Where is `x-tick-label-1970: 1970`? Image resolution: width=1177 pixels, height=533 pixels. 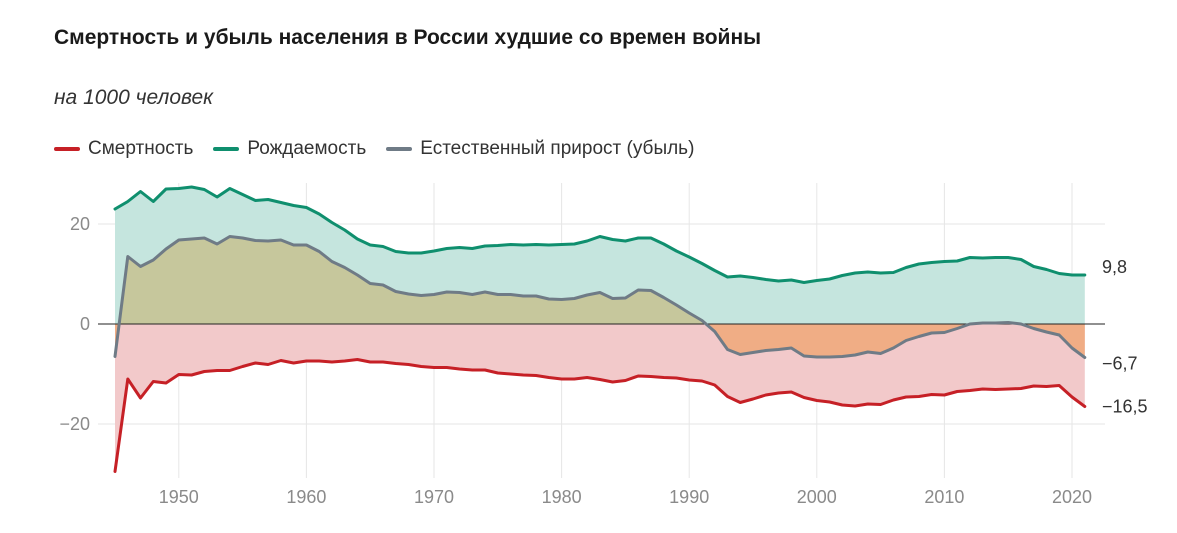
x-tick-label-1970: 1970 is located at coordinates (434, 497).